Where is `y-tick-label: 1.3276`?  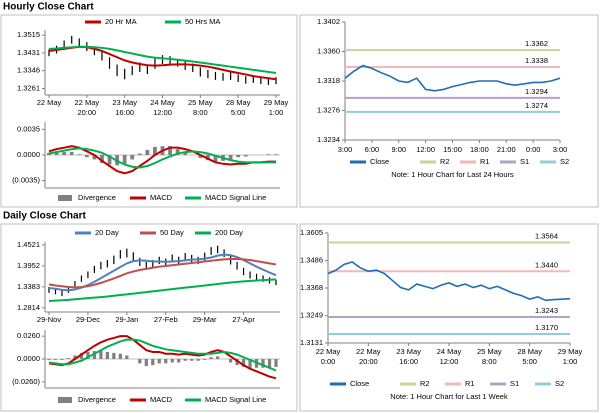 y-tick-label: 1.3276 is located at coordinates (328, 109).